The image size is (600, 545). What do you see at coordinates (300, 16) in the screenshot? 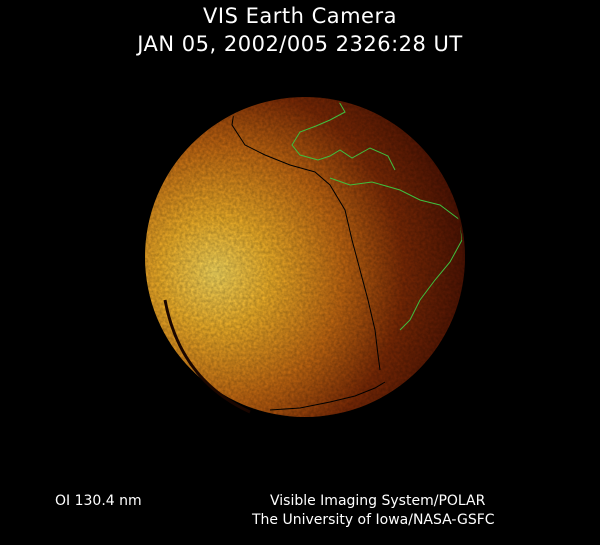
I see `image-title: VIS Earth Camera` at bounding box center [300, 16].